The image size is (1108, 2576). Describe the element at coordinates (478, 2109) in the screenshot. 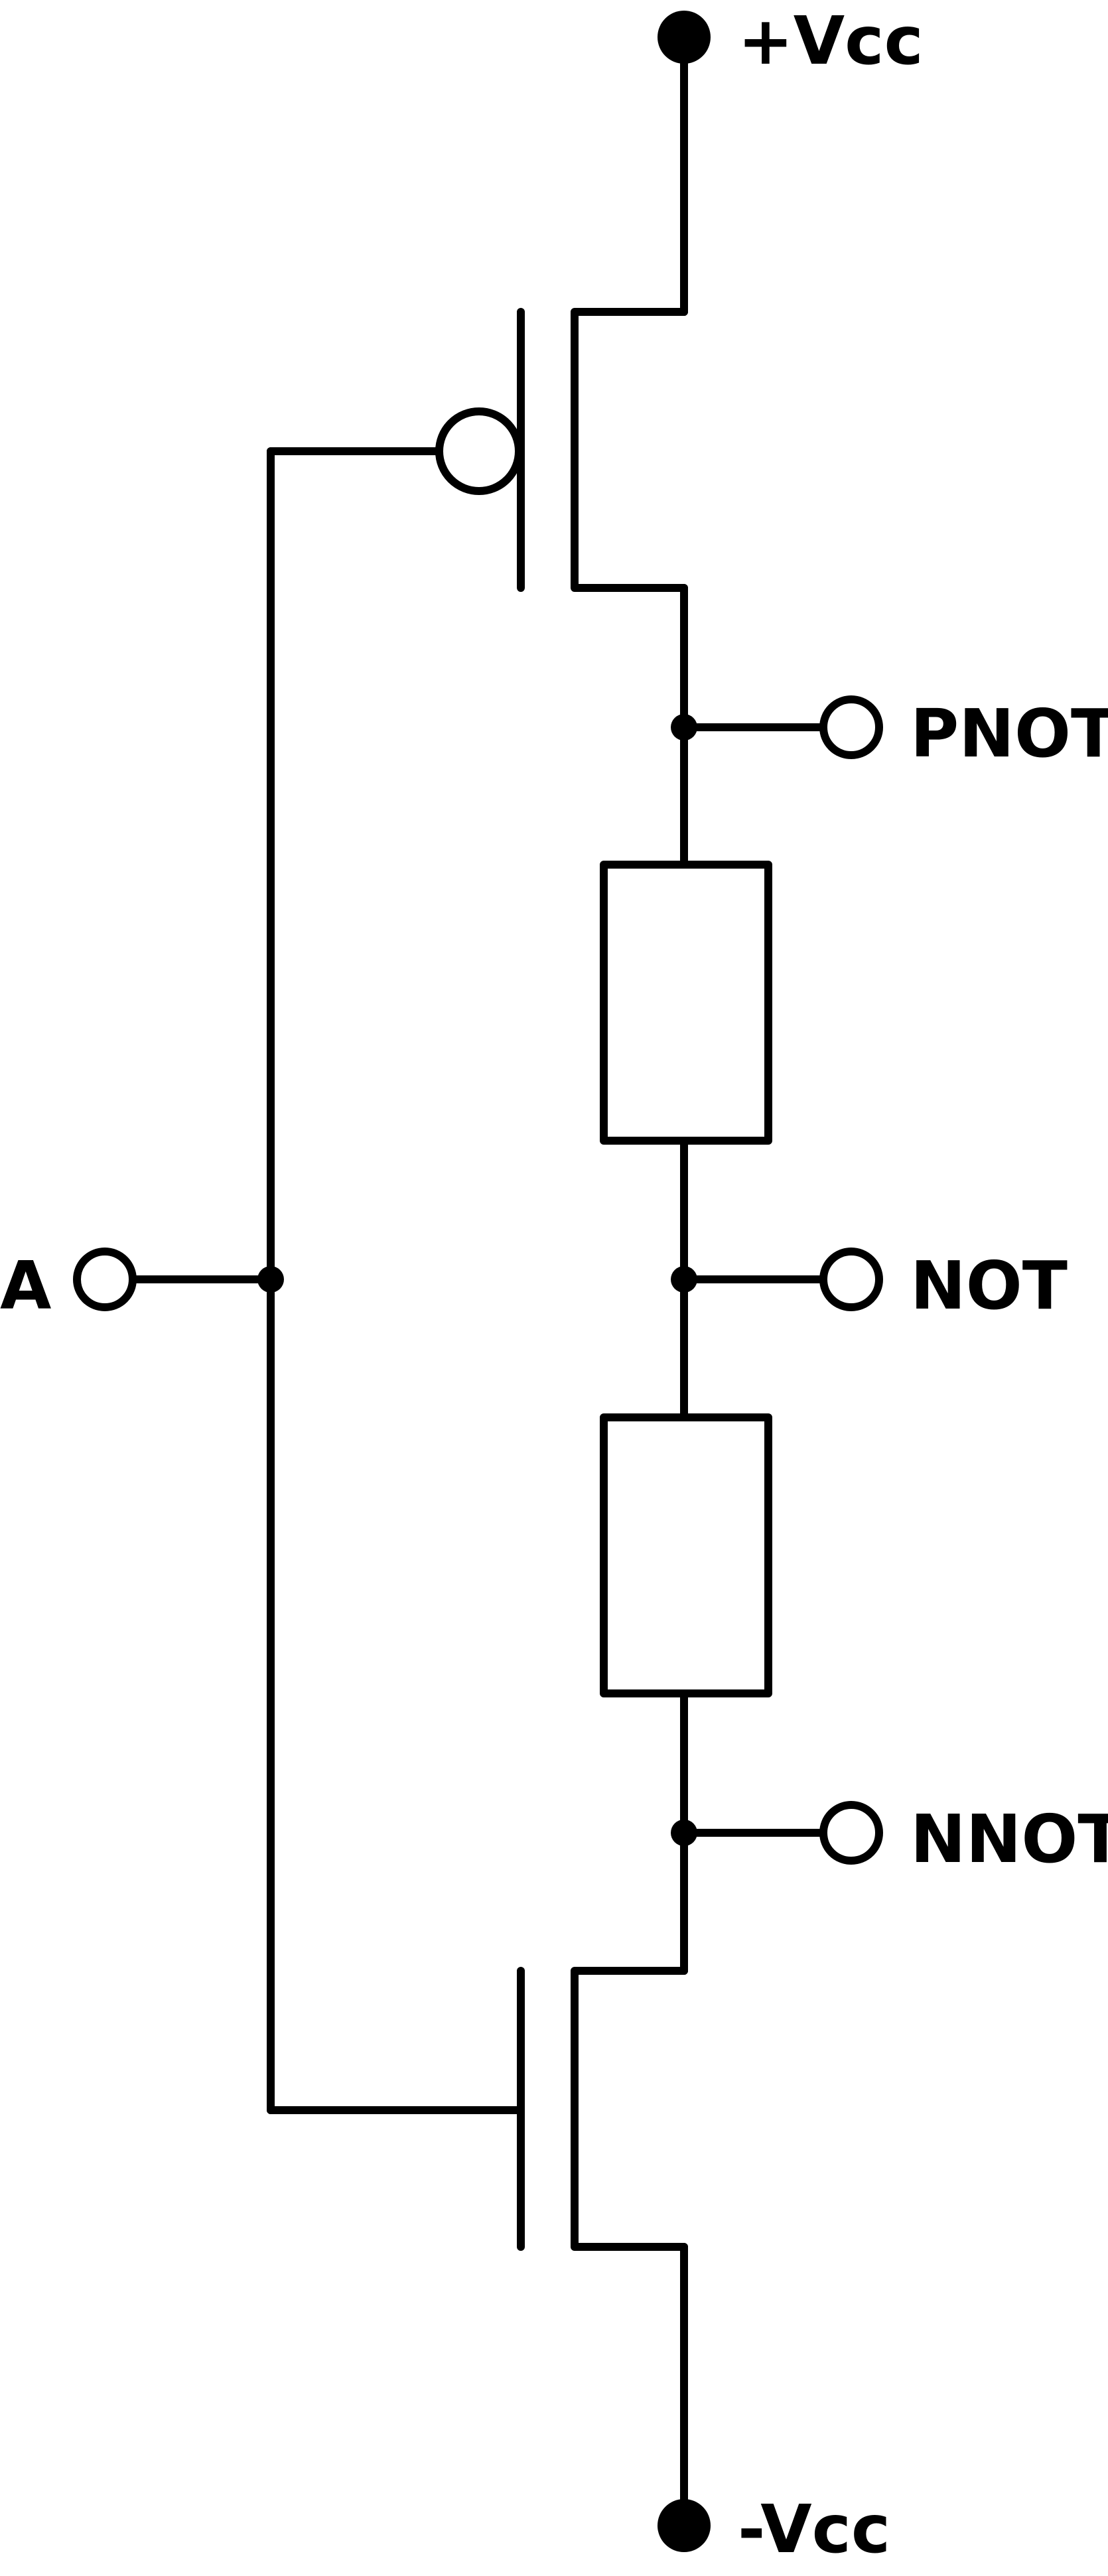

I see `nmos-transistor` at that location.